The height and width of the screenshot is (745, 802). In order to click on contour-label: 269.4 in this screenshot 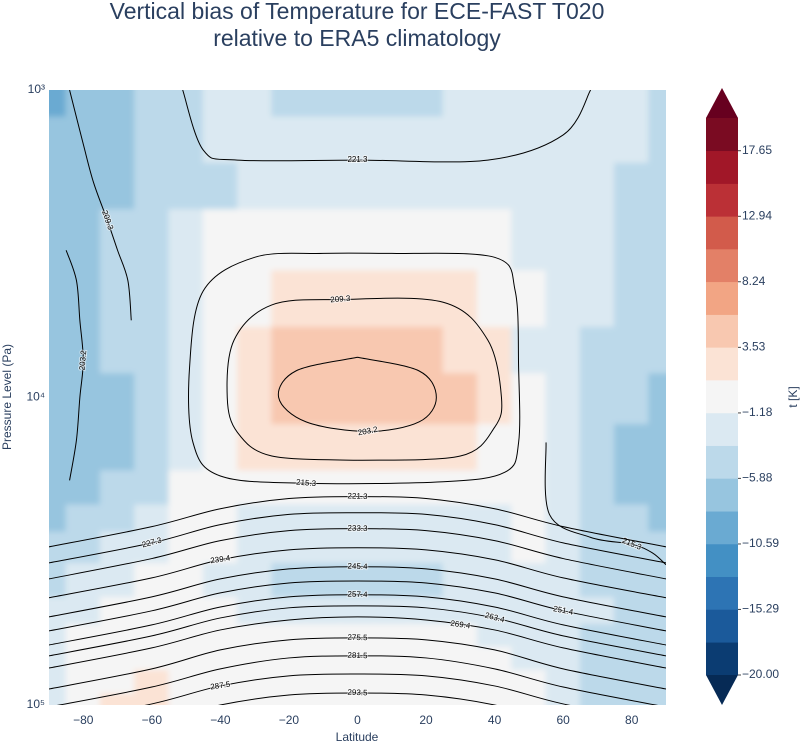, I will do `click(461, 625)`.